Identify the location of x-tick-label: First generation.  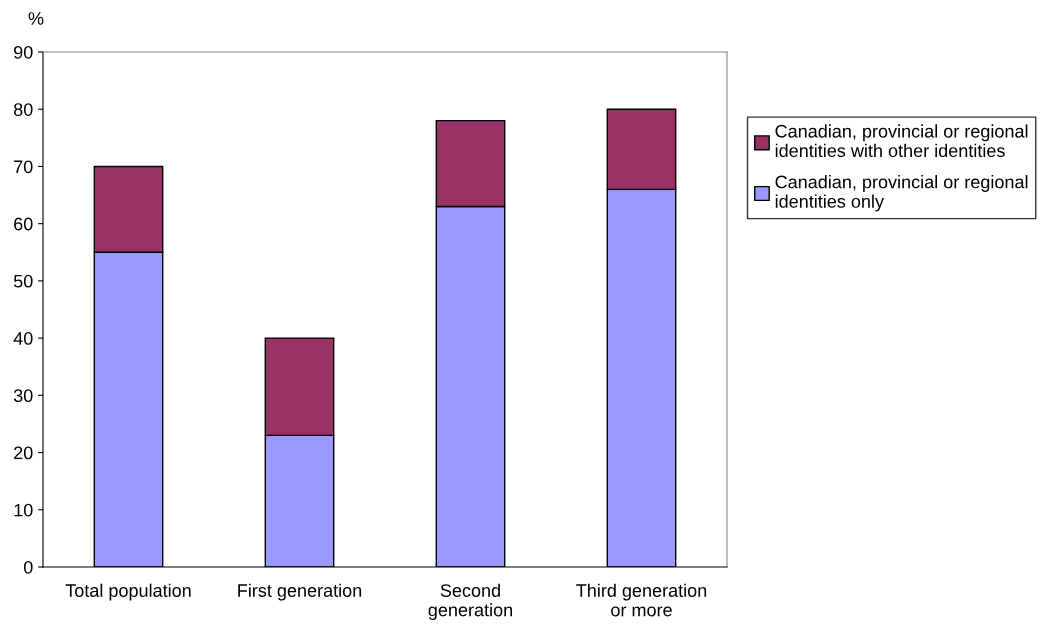
(300, 592).